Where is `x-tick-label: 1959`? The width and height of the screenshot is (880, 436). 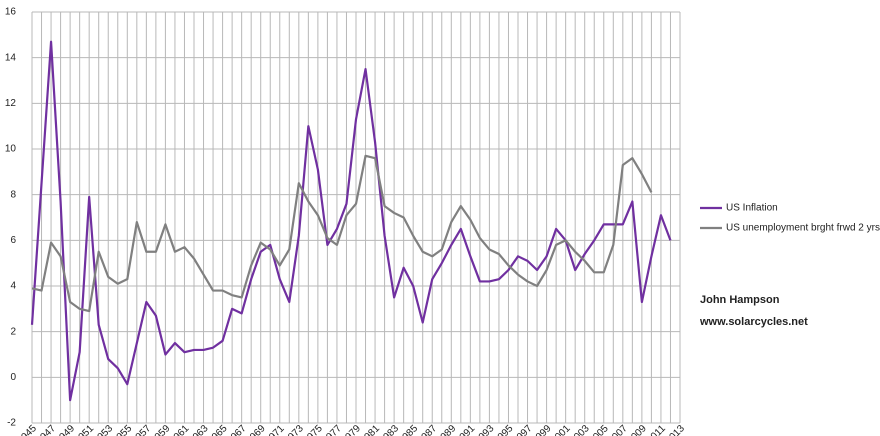 x-tick-label: 1959 is located at coordinates (161, 429).